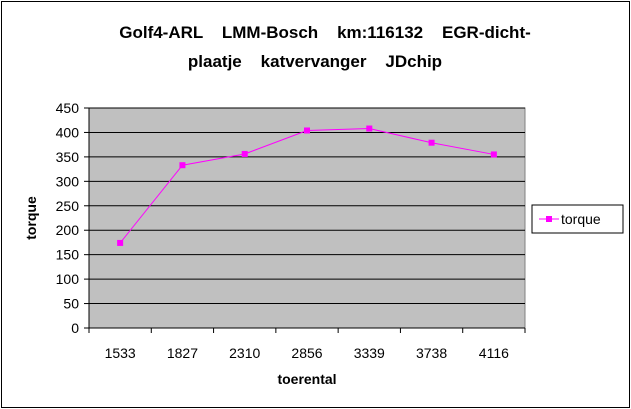  Describe the element at coordinates (369, 353) in the screenshot. I see `x-tick-label: 3339` at that location.